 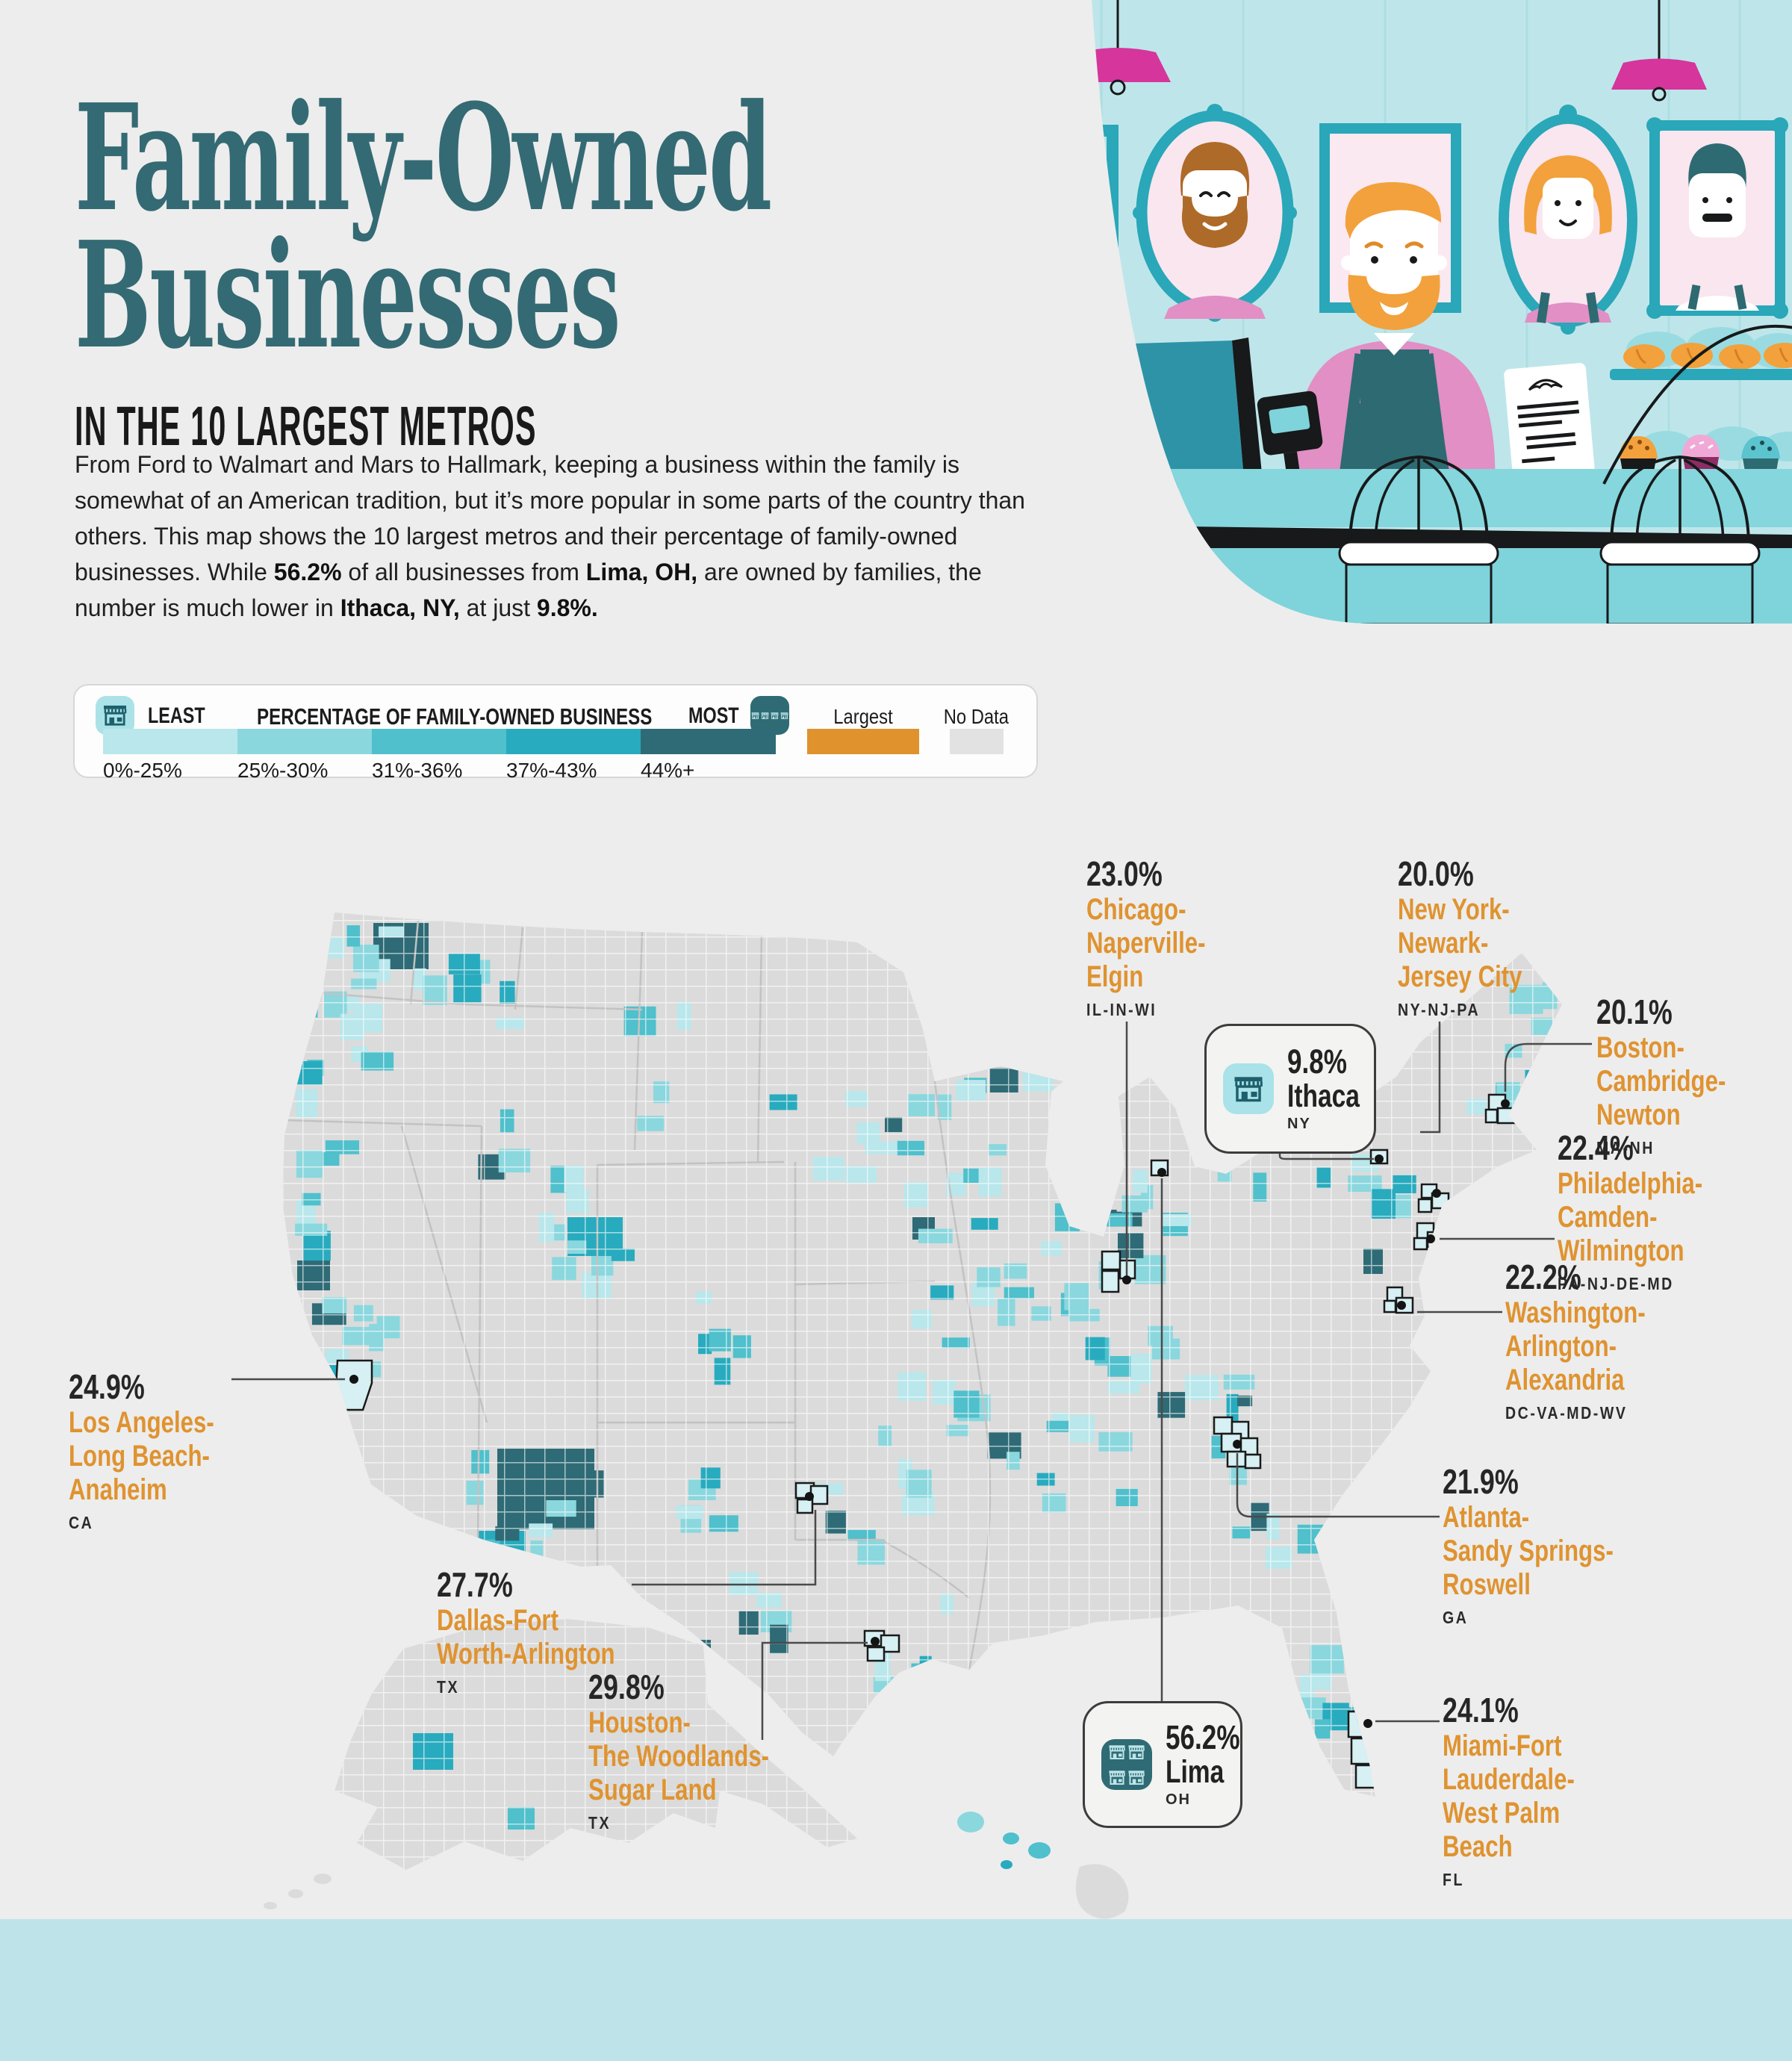 I want to click on page-title: Family-Owned Businesses, so click(x=636, y=227).